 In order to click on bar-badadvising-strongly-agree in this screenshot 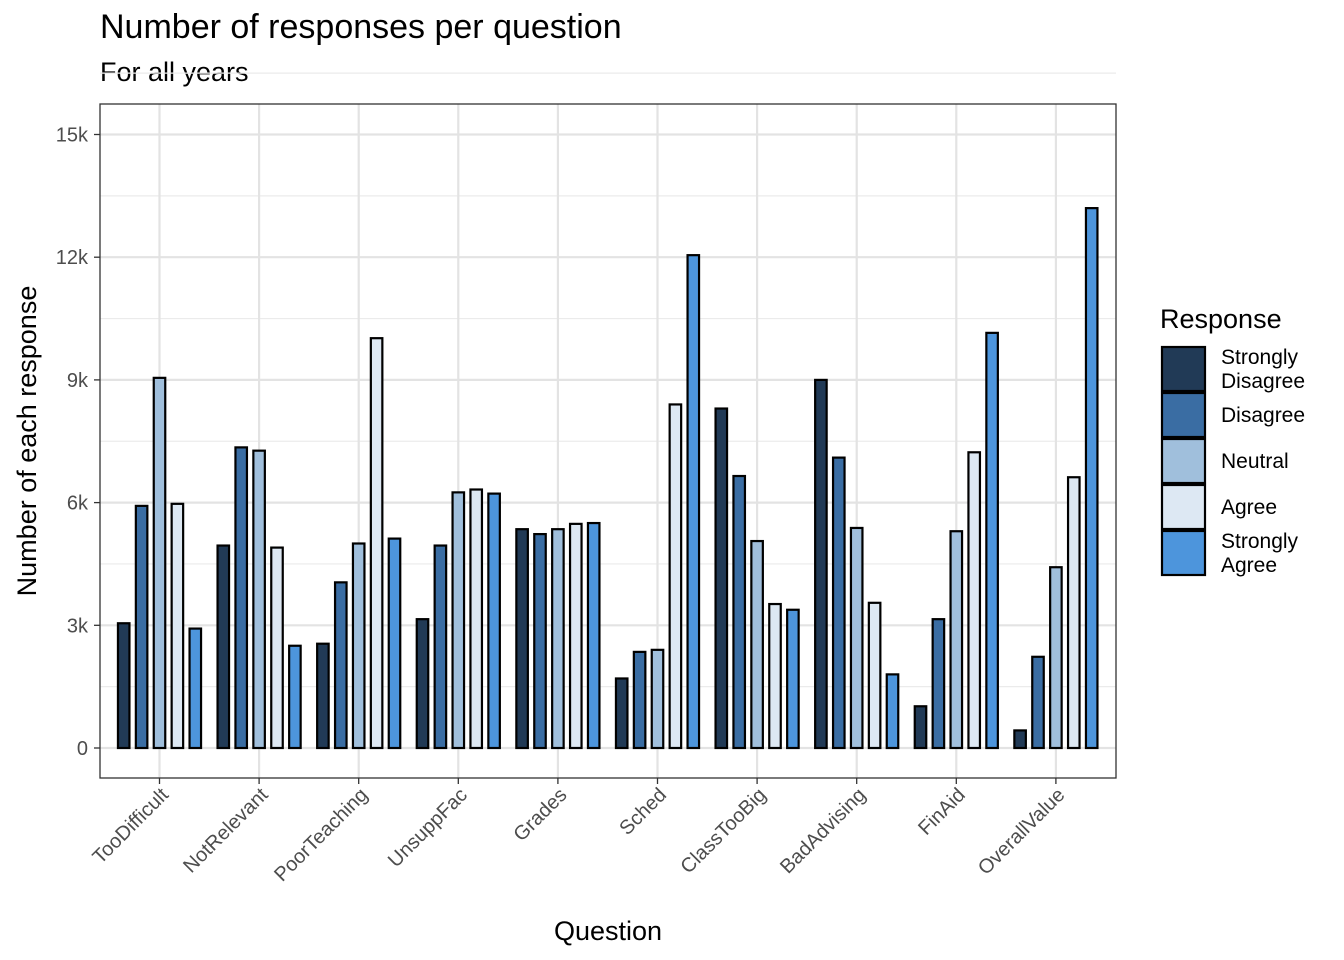, I will do `click(892, 711)`.